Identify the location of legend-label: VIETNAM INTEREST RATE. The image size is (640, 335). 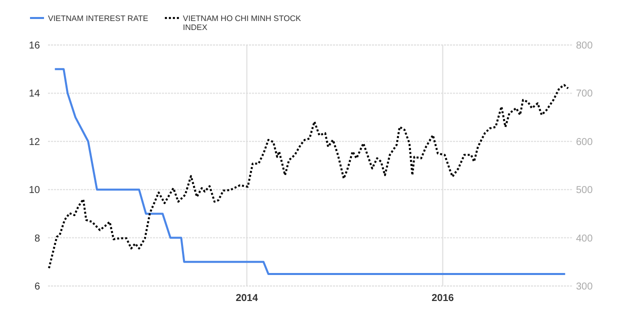
(98, 18).